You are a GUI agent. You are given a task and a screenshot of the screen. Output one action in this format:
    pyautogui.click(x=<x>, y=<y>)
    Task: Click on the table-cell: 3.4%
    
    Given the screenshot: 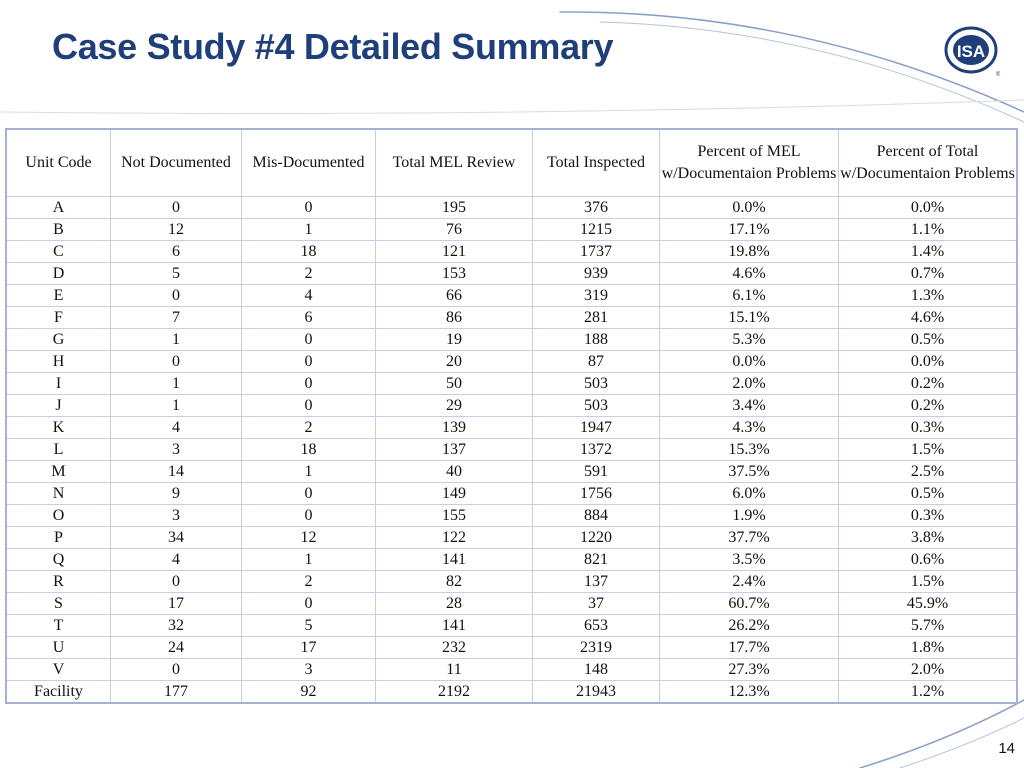 What is the action you would take?
    pyautogui.click(x=749, y=405)
    